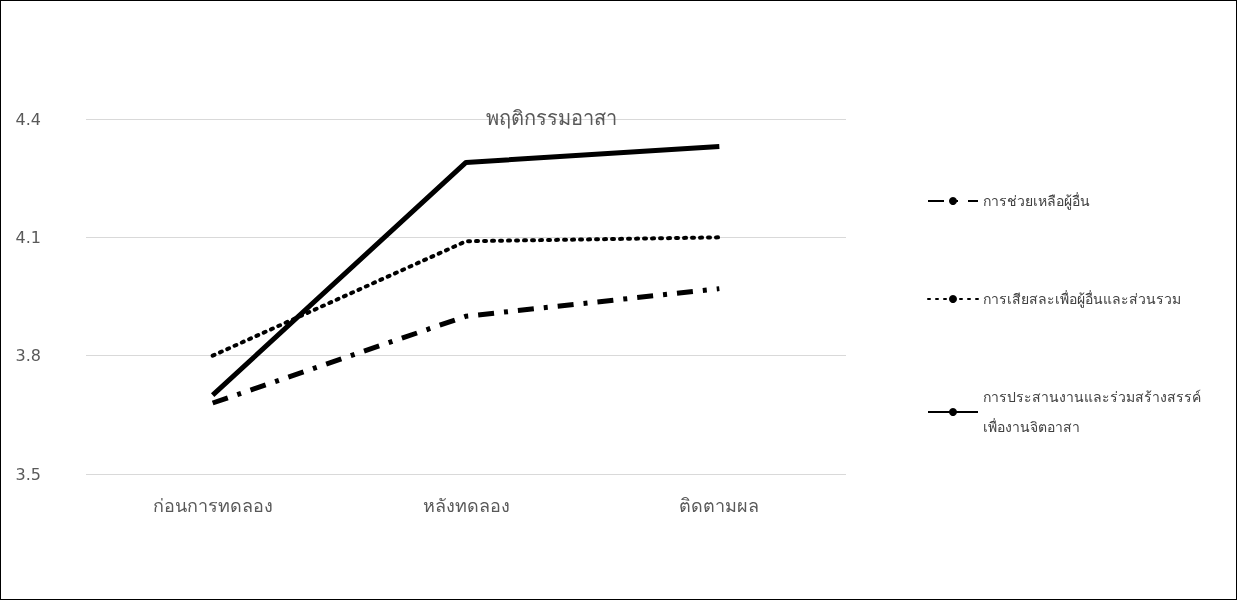  Describe the element at coordinates (466, 505) in the screenshot. I see `x-tick-label: หลังทดลอง` at that location.